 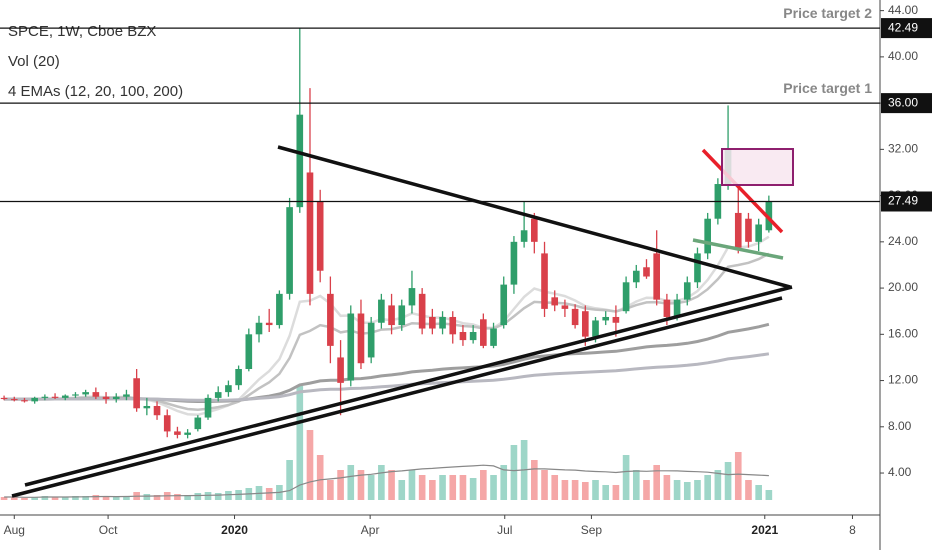 What do you see at coordinates (900, 472) in the screenshot?
I see `y-tick-label: 4.00` at bounding box center [900, 472].